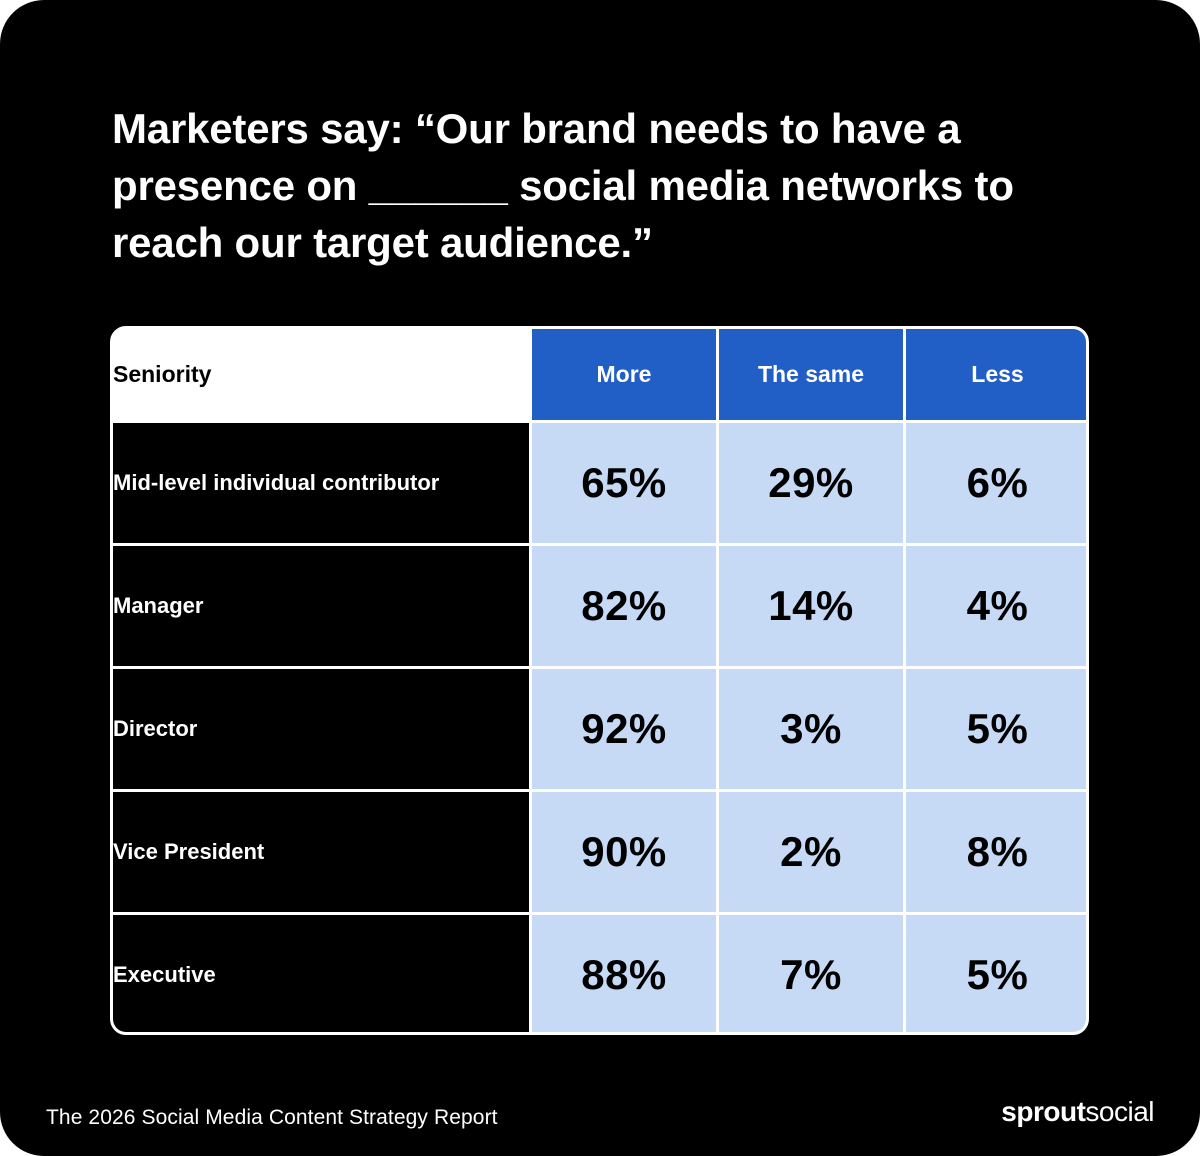  Describe the element at coordinates (322, 606) in the screenshot. I see `row-label: Manager` at that location.